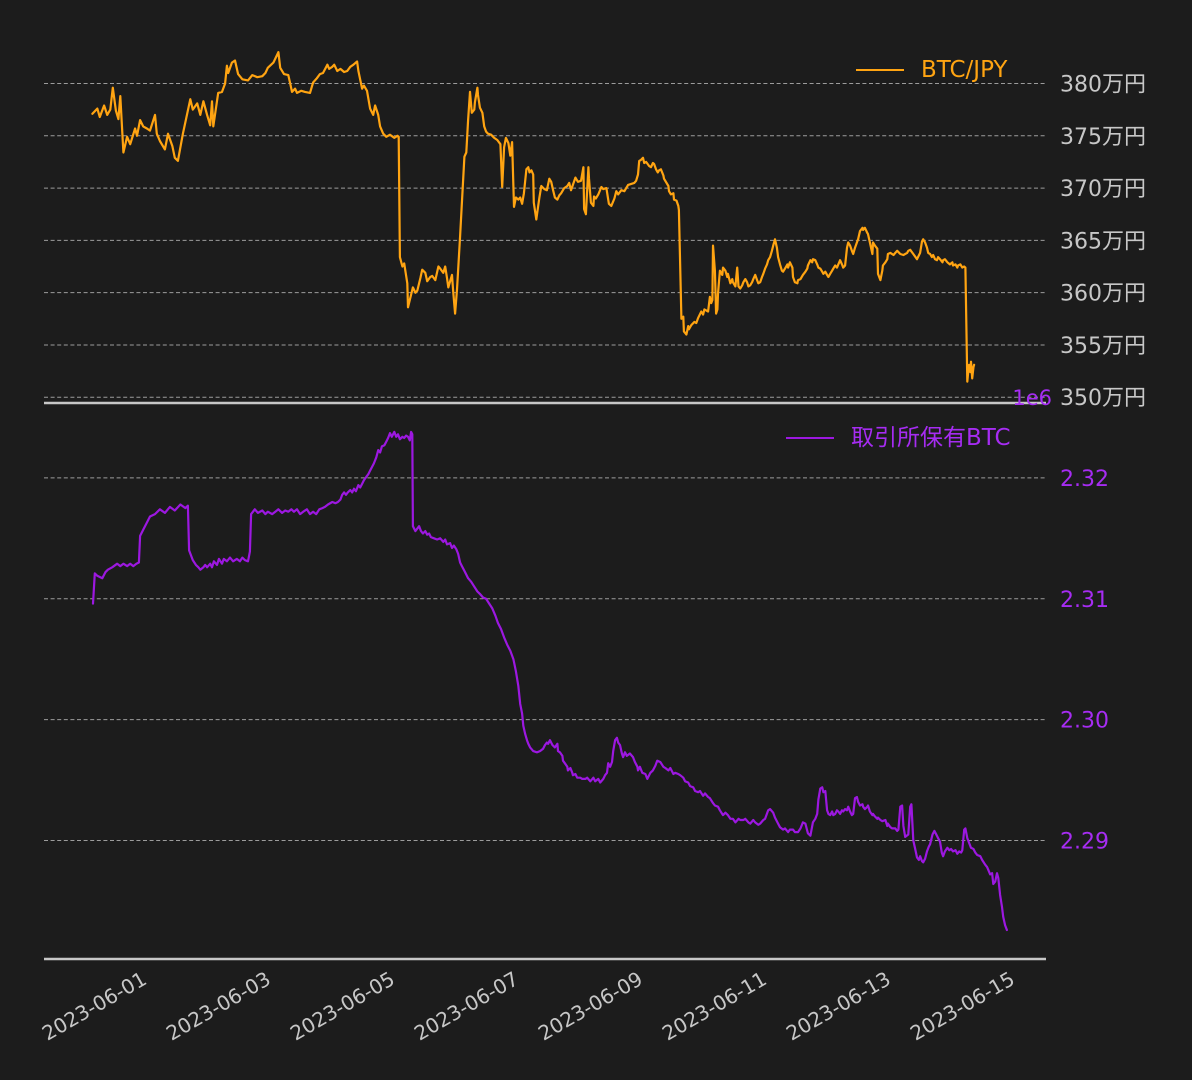  What do you see at coordinates (1032, 398) in the screenshot?
I see `exchange-btc-axis-offset-label: 1e6` at bounding box center [1032, 398].